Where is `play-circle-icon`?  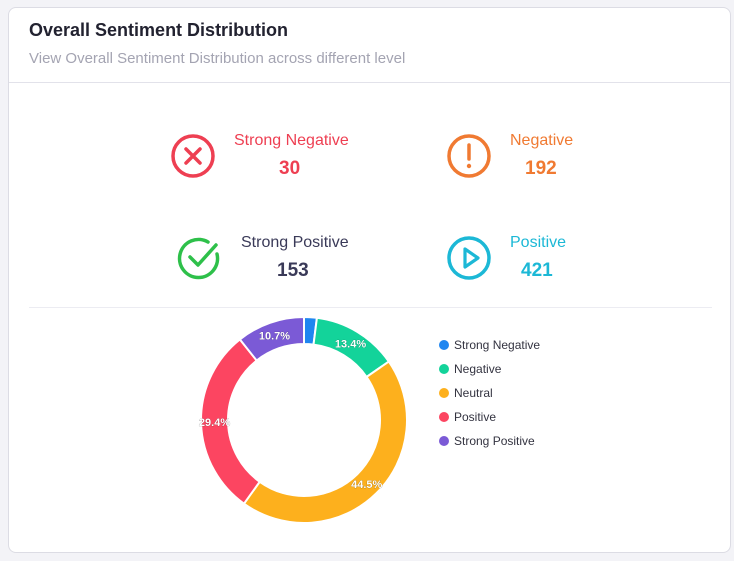 play-circle-icon is located at coordinates (469, 258).